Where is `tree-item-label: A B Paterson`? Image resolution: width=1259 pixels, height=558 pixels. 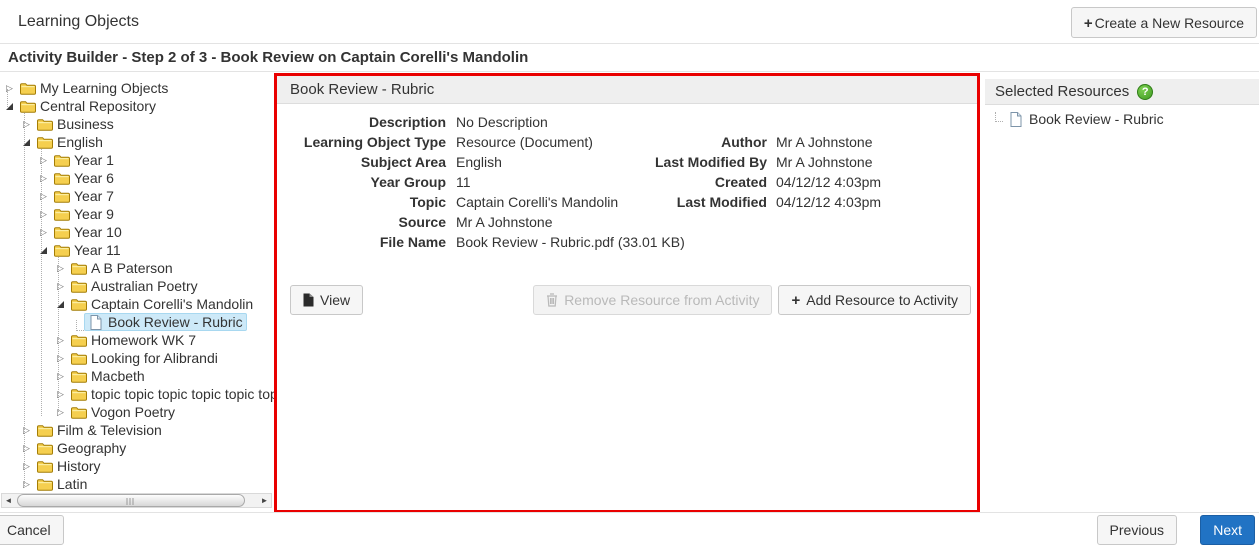
tree-item-label: A B Paterson is located at coordinates (132, 268).